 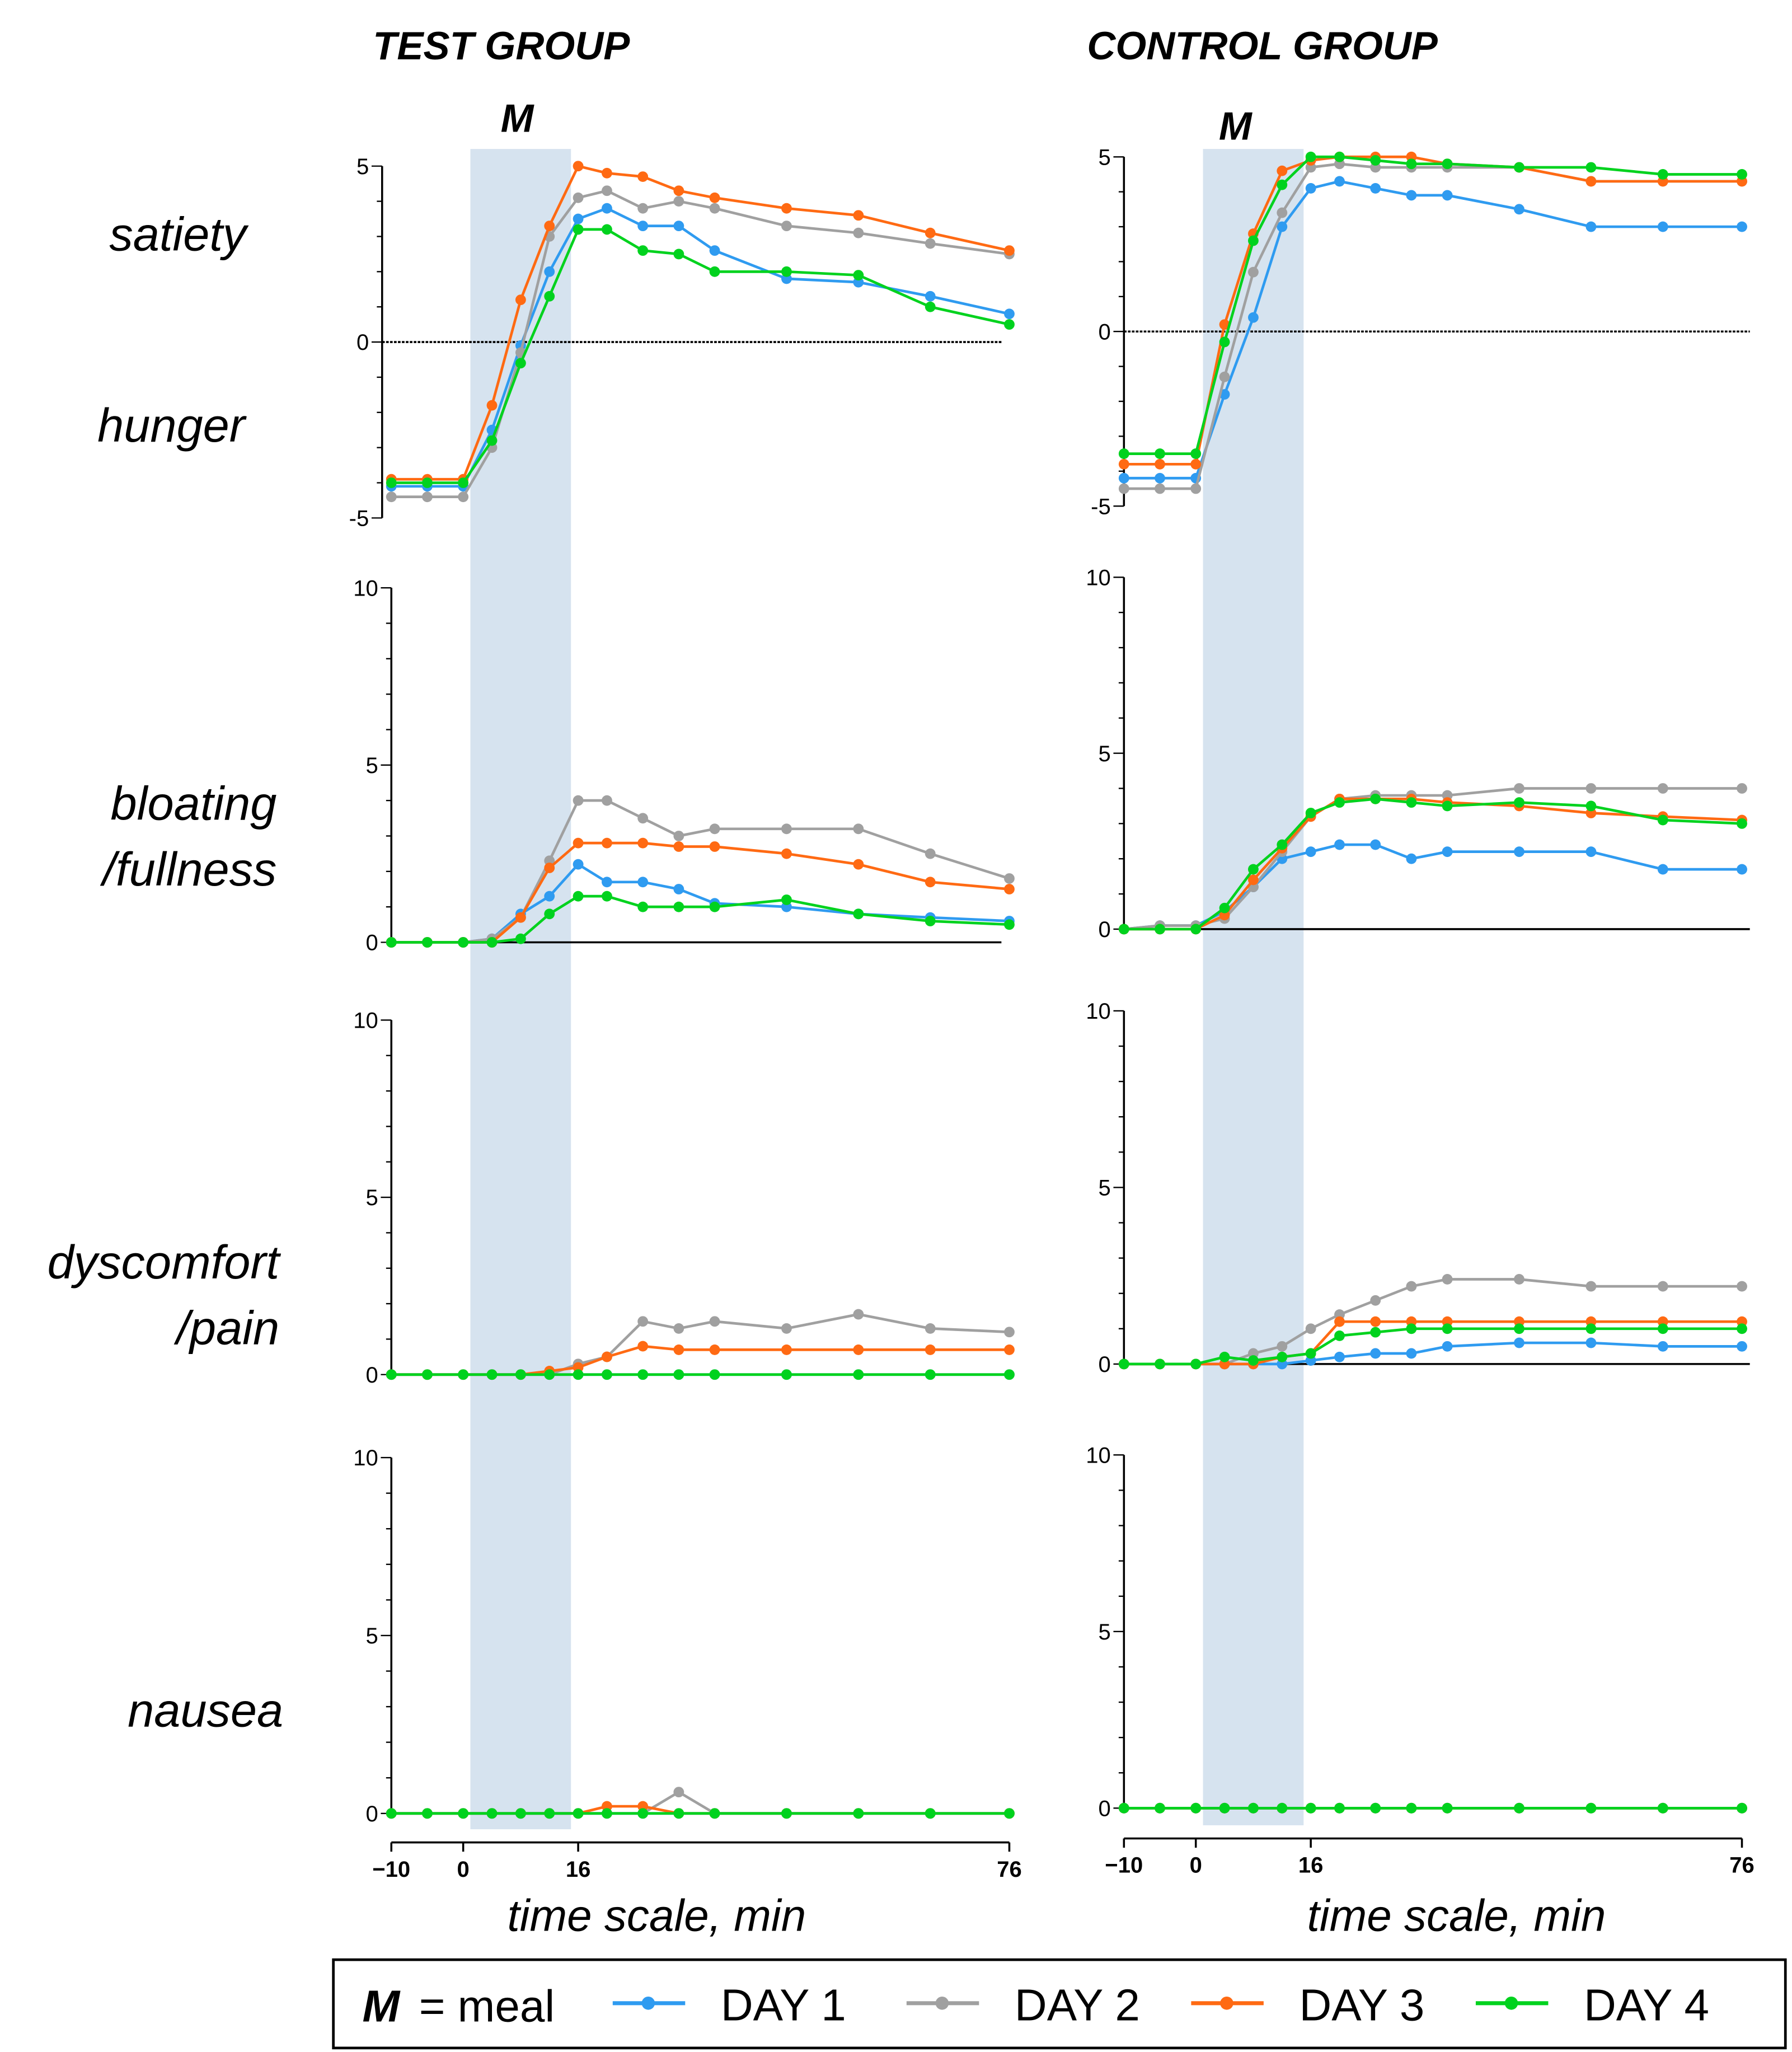 What do you see at coordinates (1742, 1865) in the screenshot?
I see `x-tick-label: 76` at bounding box center [1742, 1865].